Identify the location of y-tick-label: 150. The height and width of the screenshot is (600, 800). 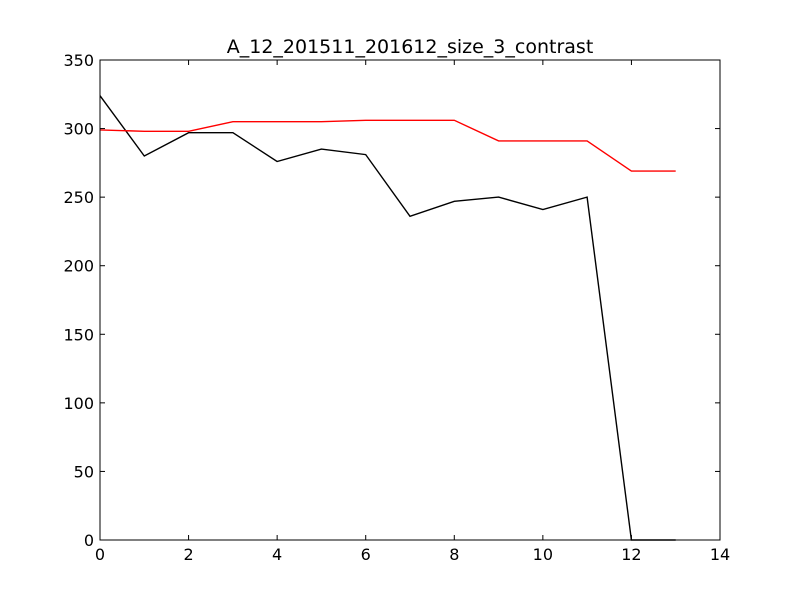
(78, 334).